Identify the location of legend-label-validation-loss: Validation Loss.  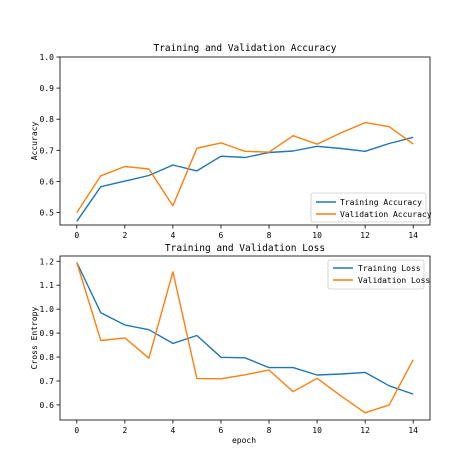
(394, 280).